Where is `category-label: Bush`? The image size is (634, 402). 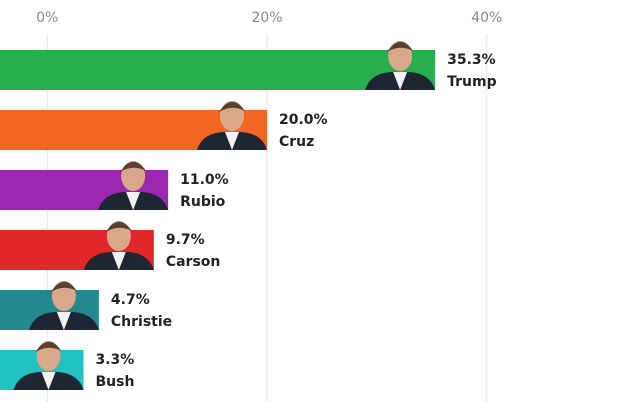 category-label: Bush is located at coordinates (115, 382).